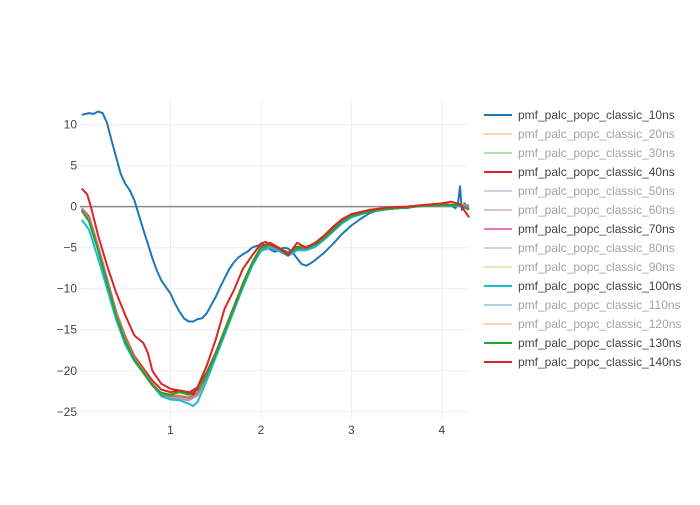 The image size is (700, 505). What do you see at coordinates (599, 305) in the screenshot?
I see `legend-label: pmf_palc_popc_classic_110ns` at bounding box center [599, 305].